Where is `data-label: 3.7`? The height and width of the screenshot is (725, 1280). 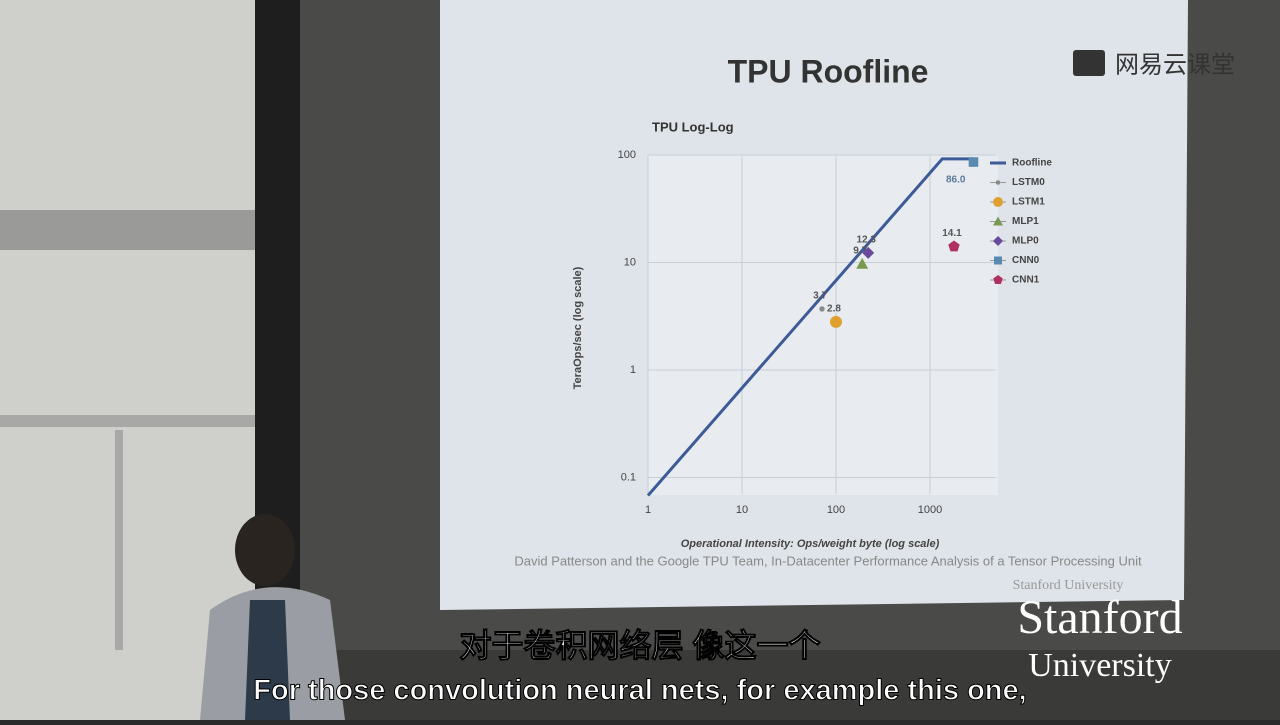
data-label: 3.7 is located at coordinates (820, 296).